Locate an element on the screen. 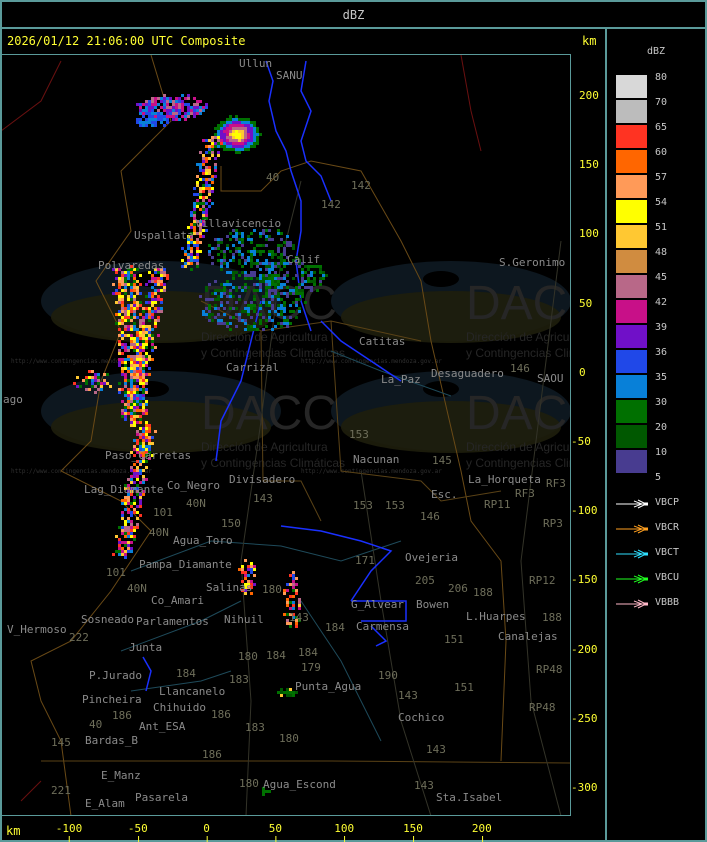  y-tick-label: 200 is located at coordinates (589, 95).